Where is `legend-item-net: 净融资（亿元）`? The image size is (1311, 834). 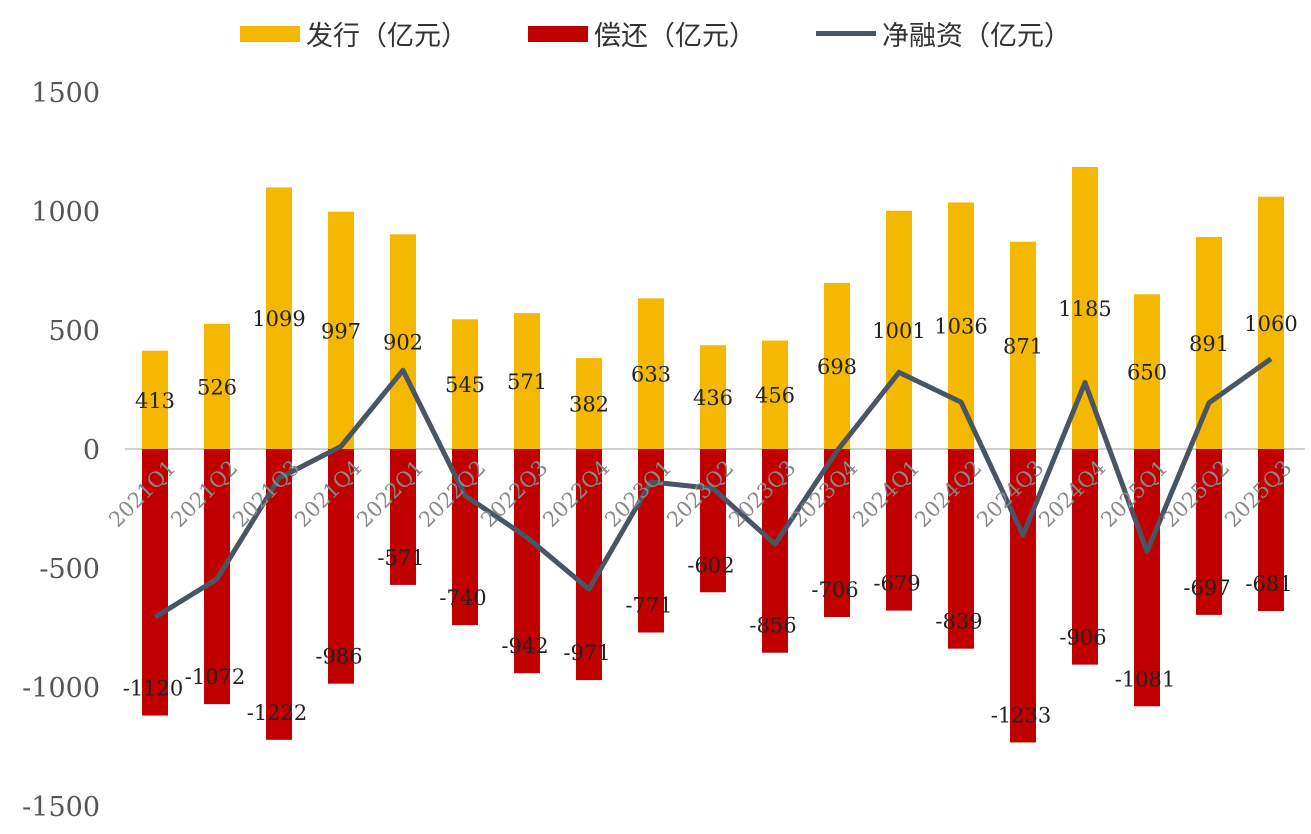 legend-item-net: 净融资（亿元） is located at coordinates (943, 33).